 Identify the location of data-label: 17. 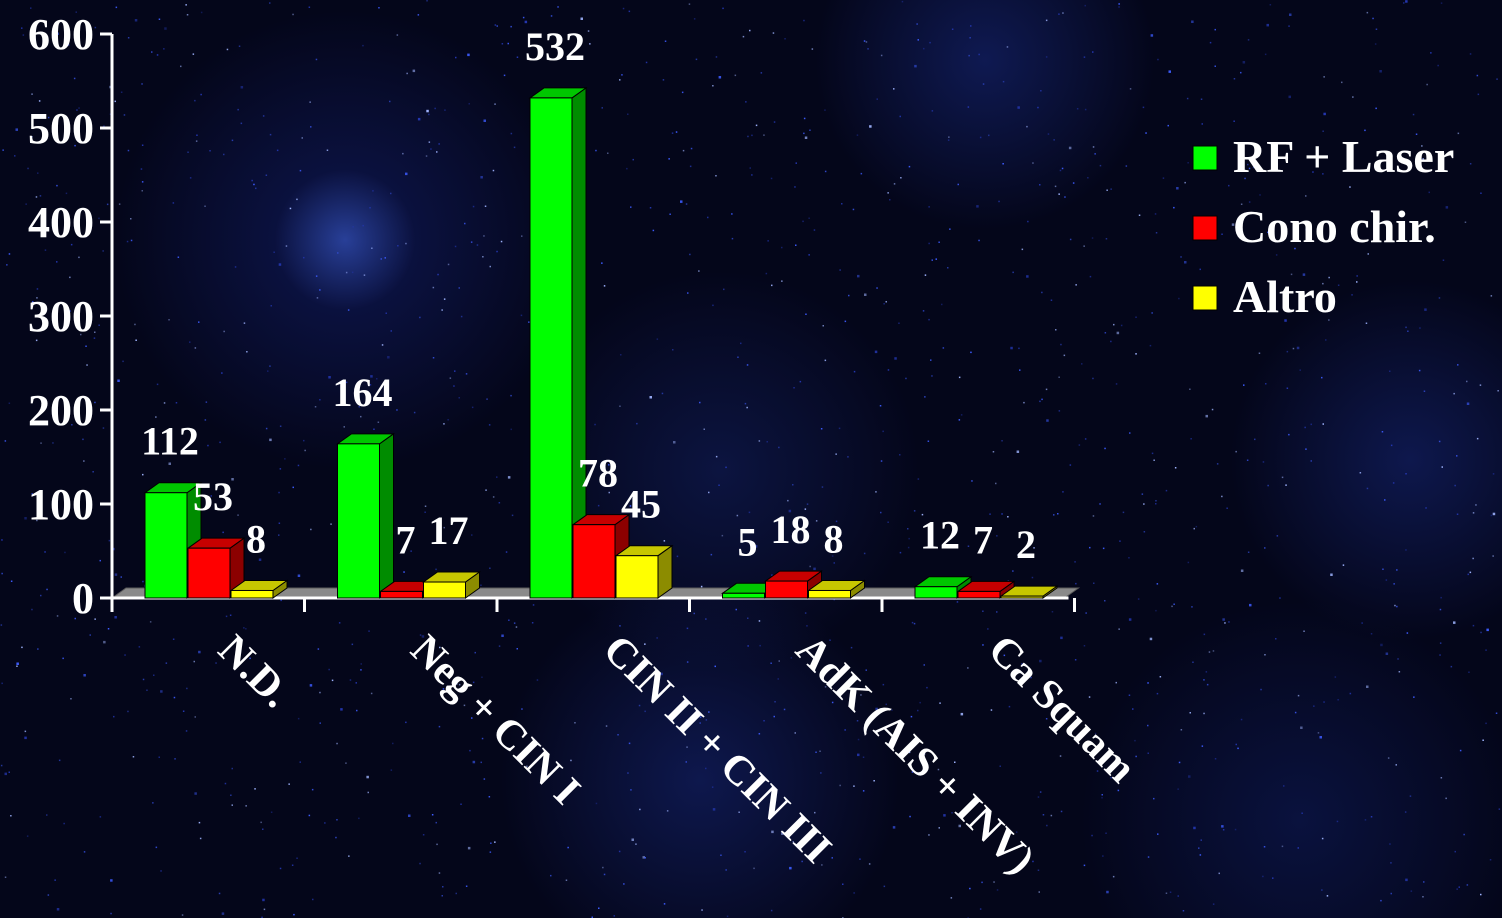
(449, 530).